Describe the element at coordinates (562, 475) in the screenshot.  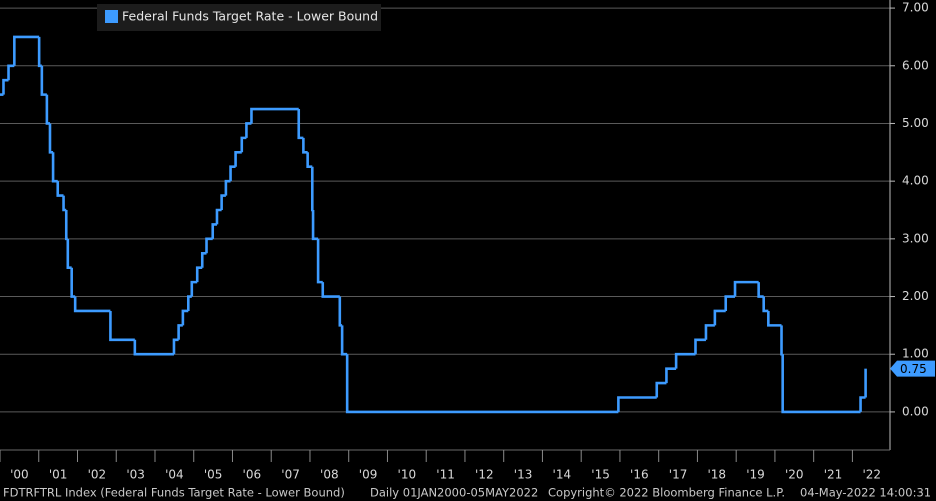
I see `x-tick-label: '14` at that location.